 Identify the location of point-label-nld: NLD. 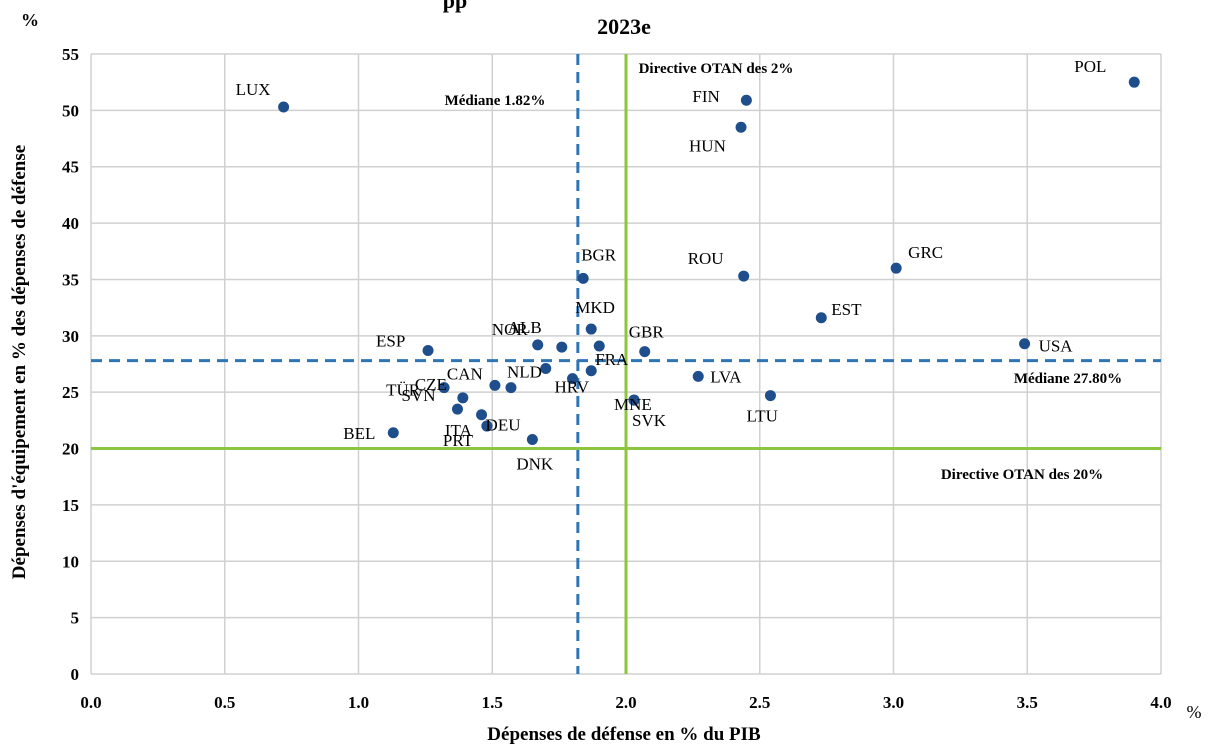
(524, 372).